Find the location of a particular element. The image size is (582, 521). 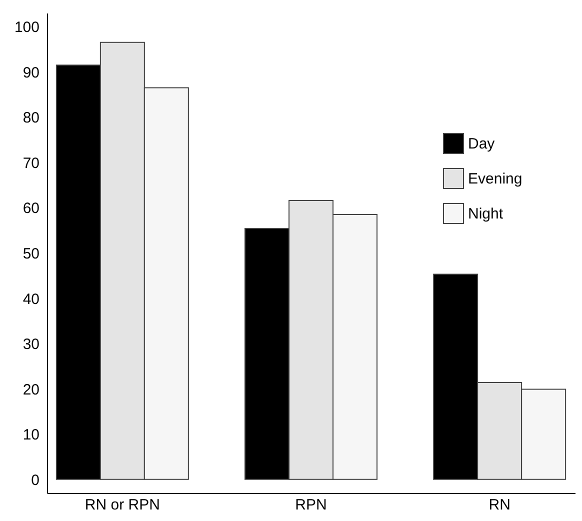

legend-label: Day is located at coordinates (482, 144).